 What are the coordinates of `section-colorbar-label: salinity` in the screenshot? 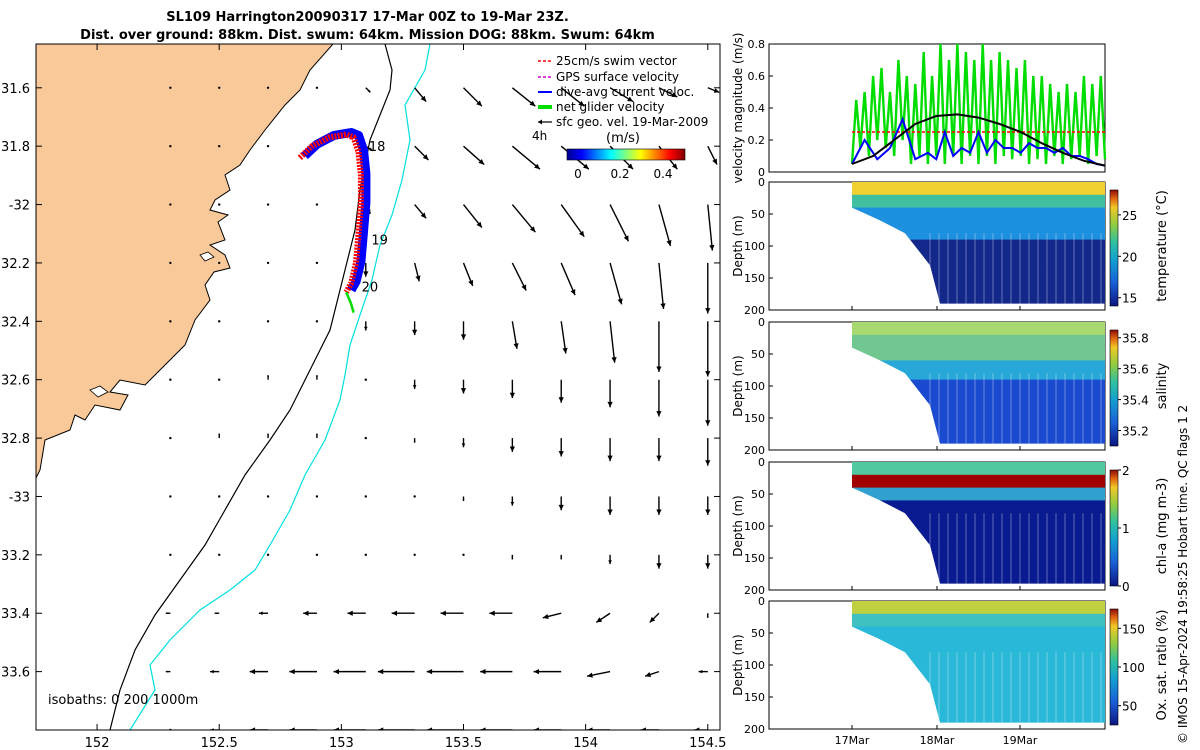 It's located at (1162, 385).